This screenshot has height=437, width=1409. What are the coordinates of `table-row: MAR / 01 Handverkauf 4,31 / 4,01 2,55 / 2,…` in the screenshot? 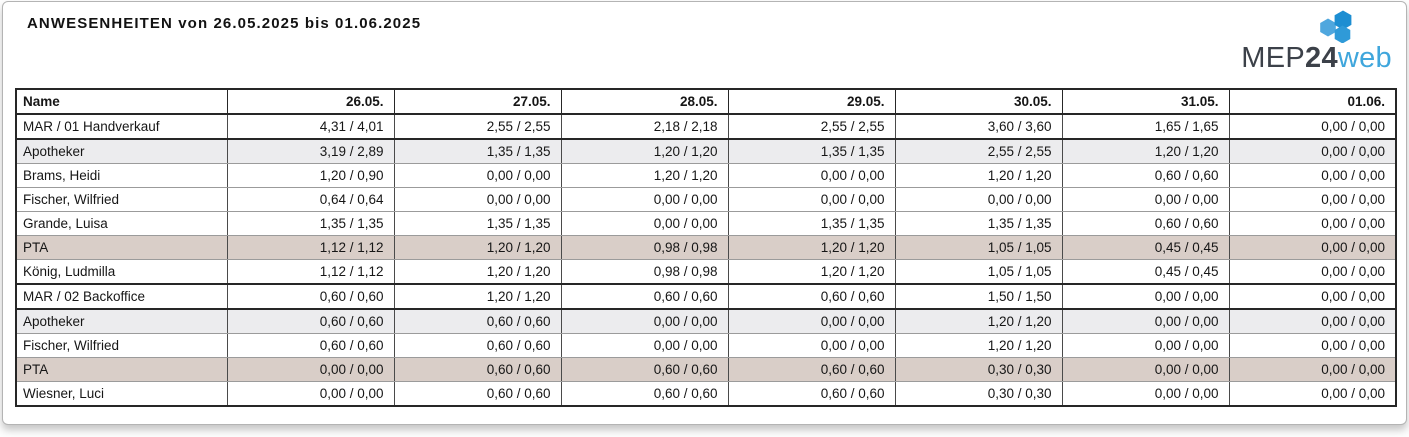 It's located at (706, 126).